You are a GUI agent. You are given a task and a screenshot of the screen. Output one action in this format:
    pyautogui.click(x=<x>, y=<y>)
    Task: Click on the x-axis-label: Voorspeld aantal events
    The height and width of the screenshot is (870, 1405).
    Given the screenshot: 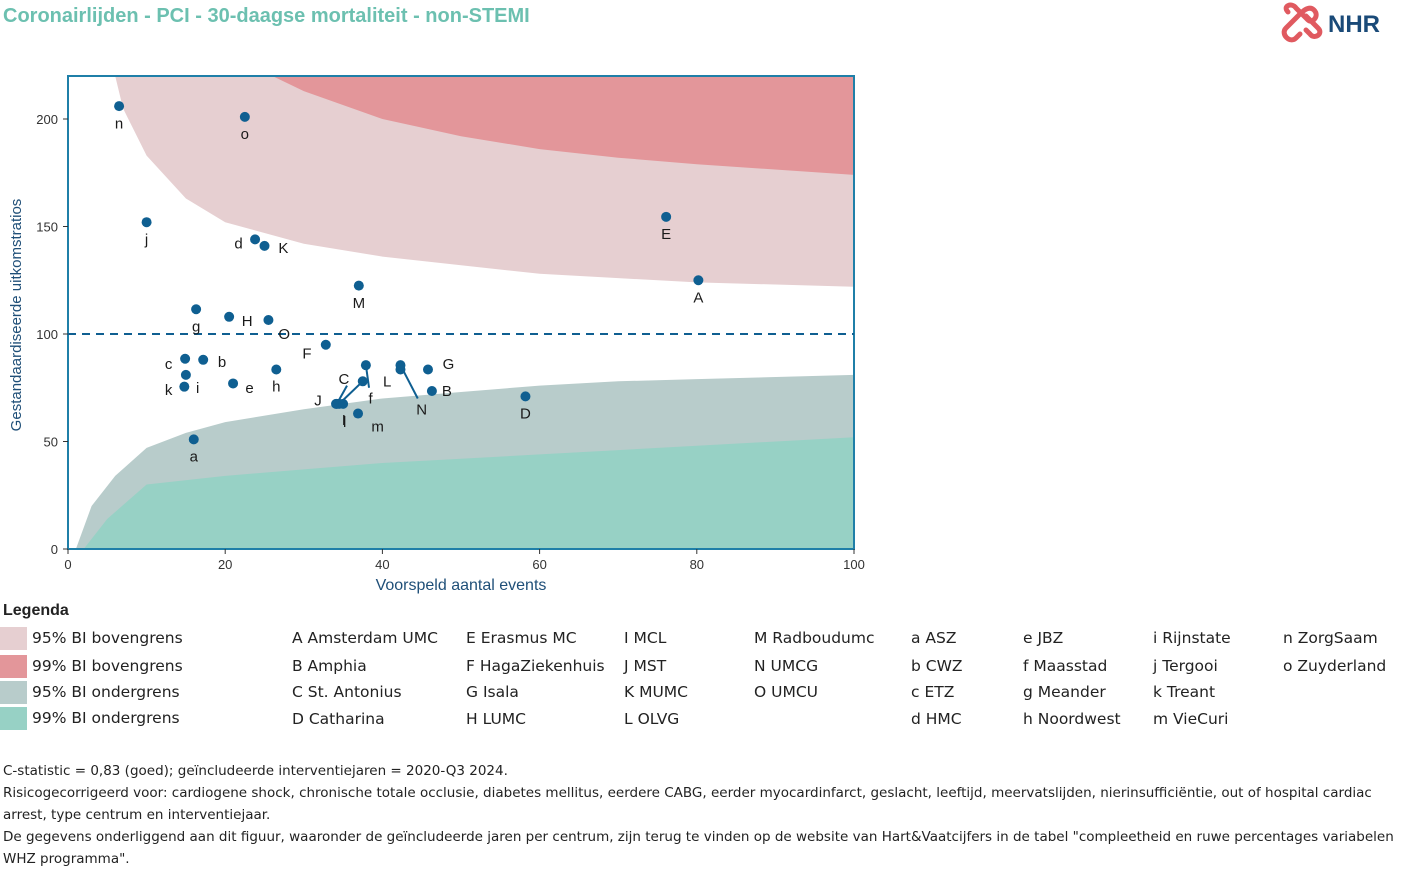 What is the action you would take?
    pyautogui.click(x=461, y=585)
    